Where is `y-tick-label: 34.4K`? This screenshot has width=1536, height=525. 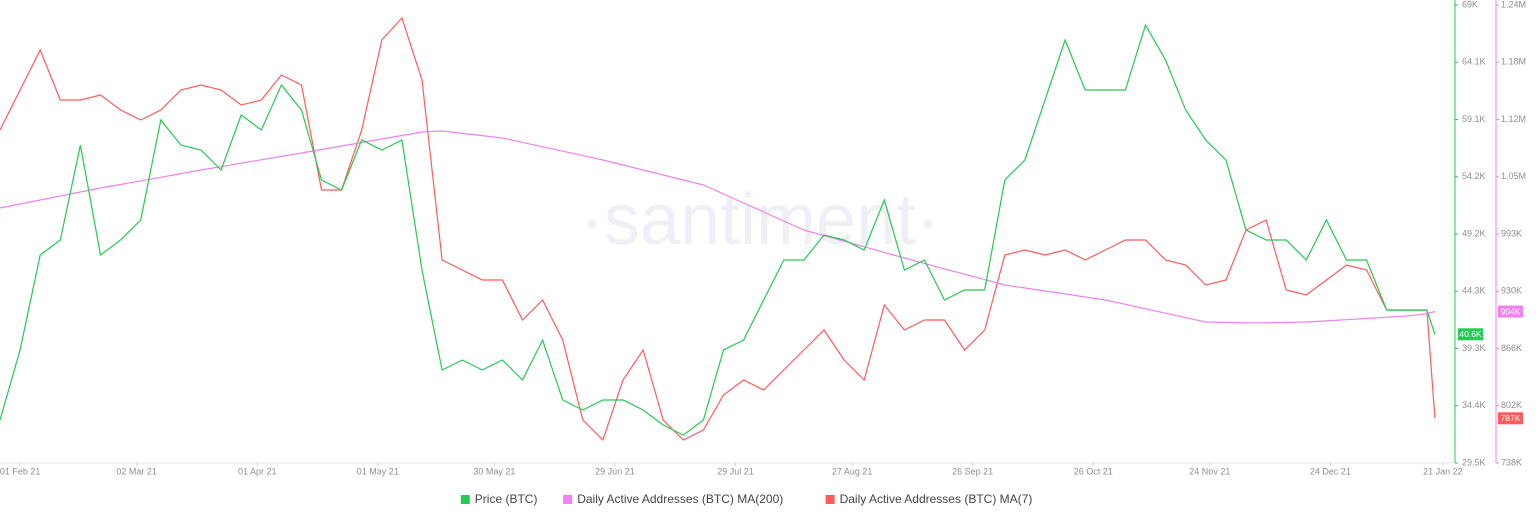
y-tick-label: 34.4K is located at coordinates (1474, 405).